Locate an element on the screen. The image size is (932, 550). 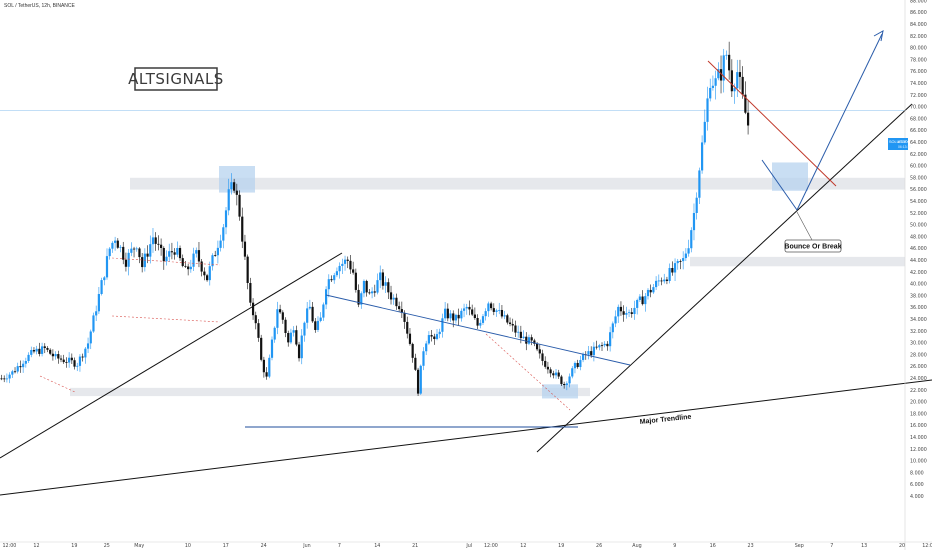
left-support-trendline is located at coordinates (171, 355).